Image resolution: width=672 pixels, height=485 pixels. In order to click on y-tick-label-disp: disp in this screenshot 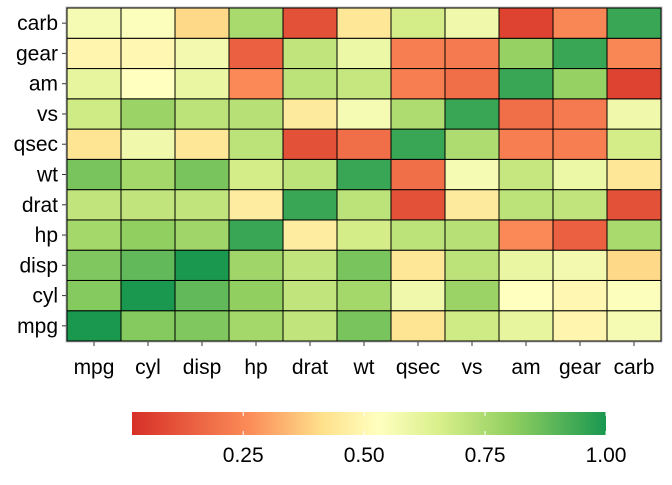, I will do `click(38, 265)`.